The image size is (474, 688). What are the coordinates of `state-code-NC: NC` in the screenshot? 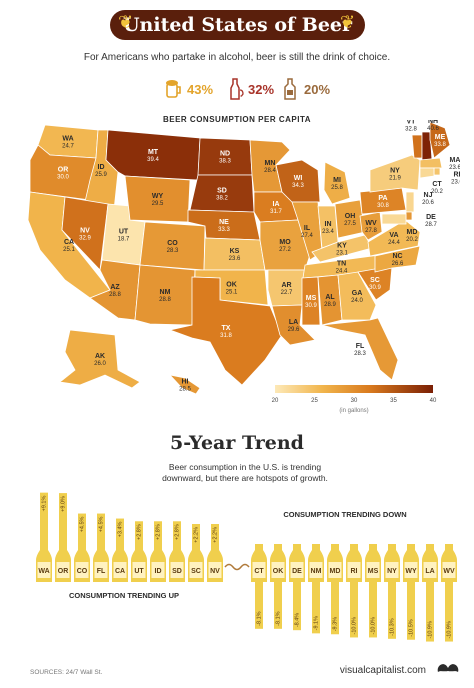 It's located at (397, 256).